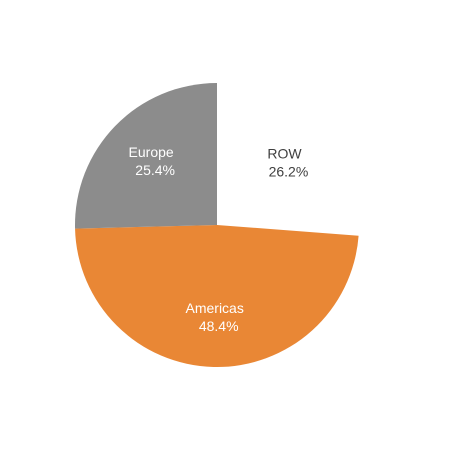 The height and width of the screenshot is (450, 450). What do you see at coordinates (155, 170) in the screenshot?
I see `slice-value-europe: 25.4%` at bounding box center [155, 170].